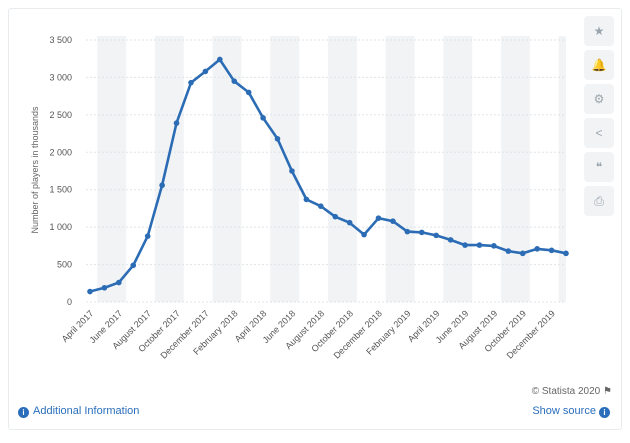 This screenshot has width=630, height=443. I want to click on y-tick-label: 1 500, so click(60, 190).